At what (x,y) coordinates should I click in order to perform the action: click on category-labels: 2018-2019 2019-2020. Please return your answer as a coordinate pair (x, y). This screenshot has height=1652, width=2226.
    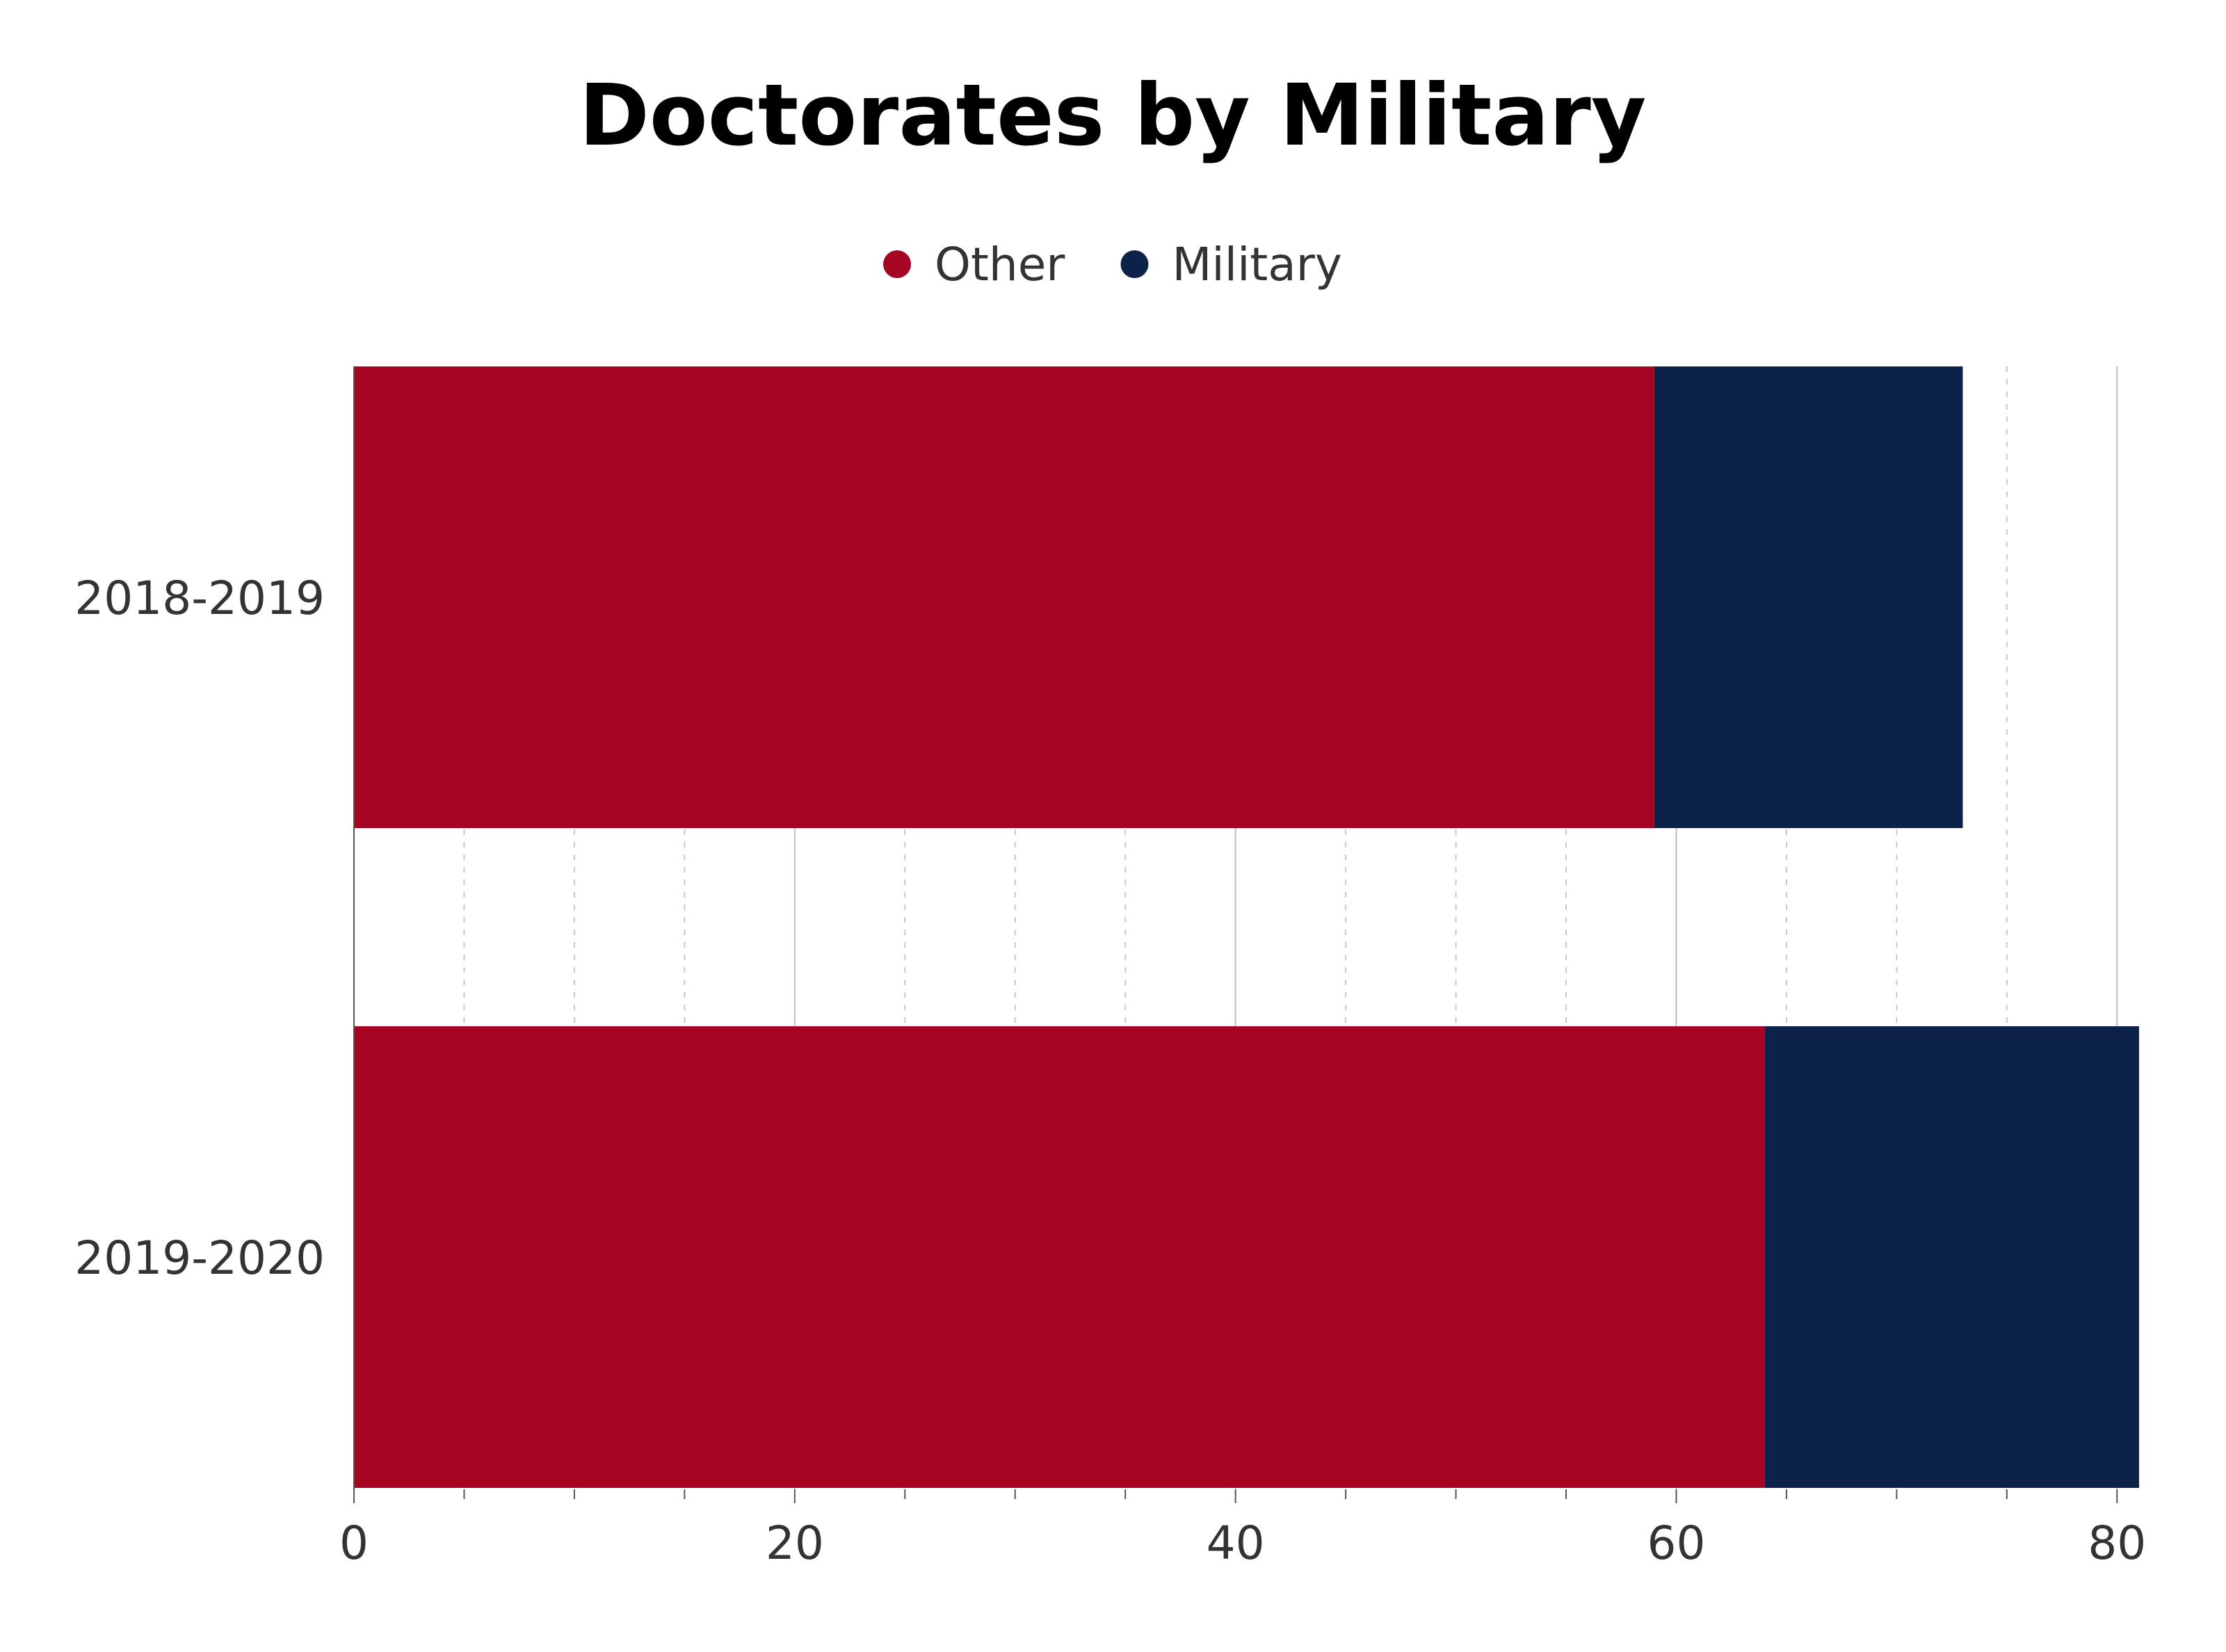
    Looking at the image, I should click on (199, 928).